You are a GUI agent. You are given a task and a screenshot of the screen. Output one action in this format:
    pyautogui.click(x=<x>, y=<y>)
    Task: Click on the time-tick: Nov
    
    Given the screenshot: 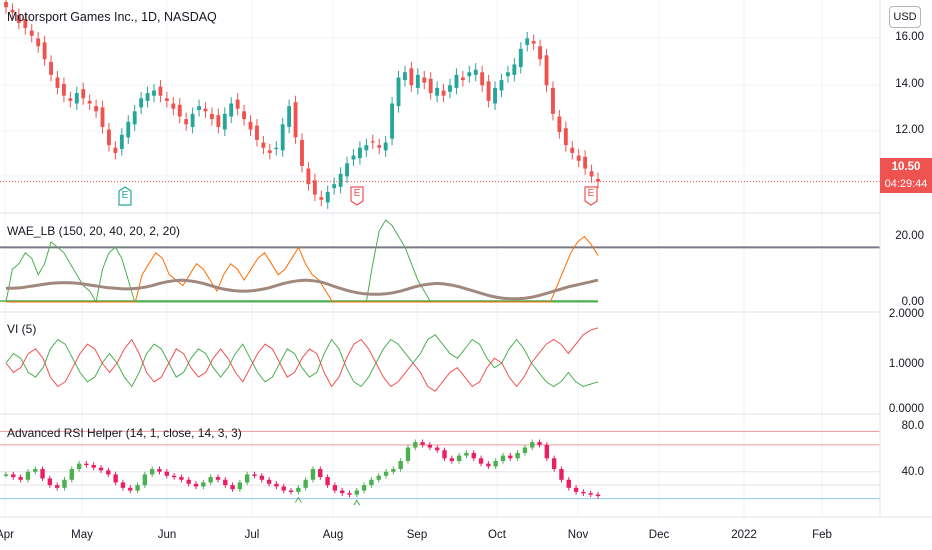 What is the action you would take?
    pyautogui.click(x=578, y=535)
    